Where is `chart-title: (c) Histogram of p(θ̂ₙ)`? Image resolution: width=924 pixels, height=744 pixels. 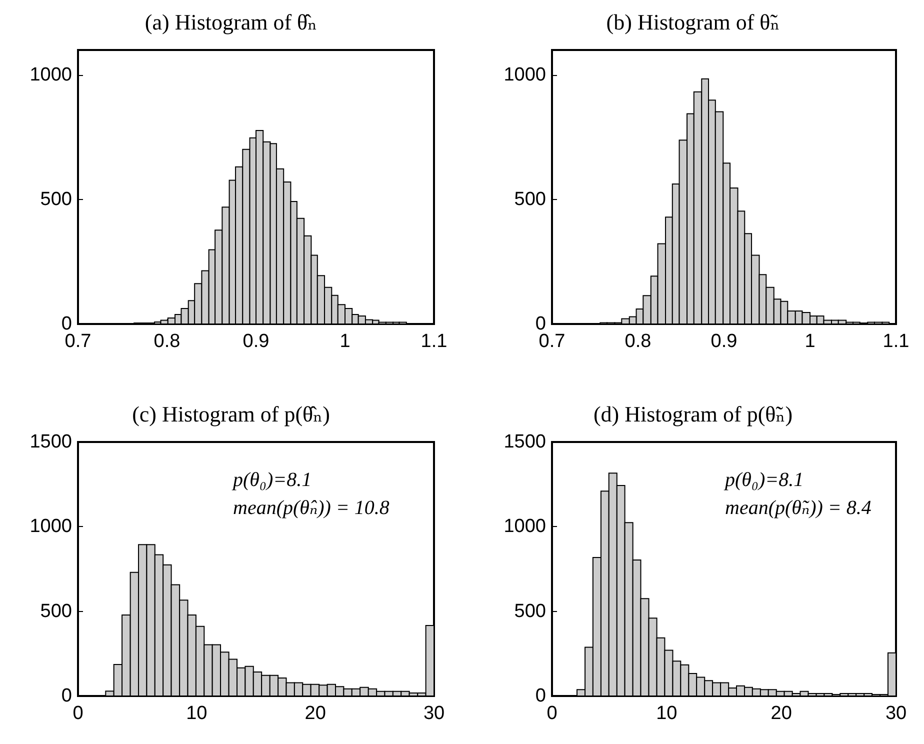
chart-title: (c) Histogram of p(θ̂ₙ) is located at coordinates (231, 414).